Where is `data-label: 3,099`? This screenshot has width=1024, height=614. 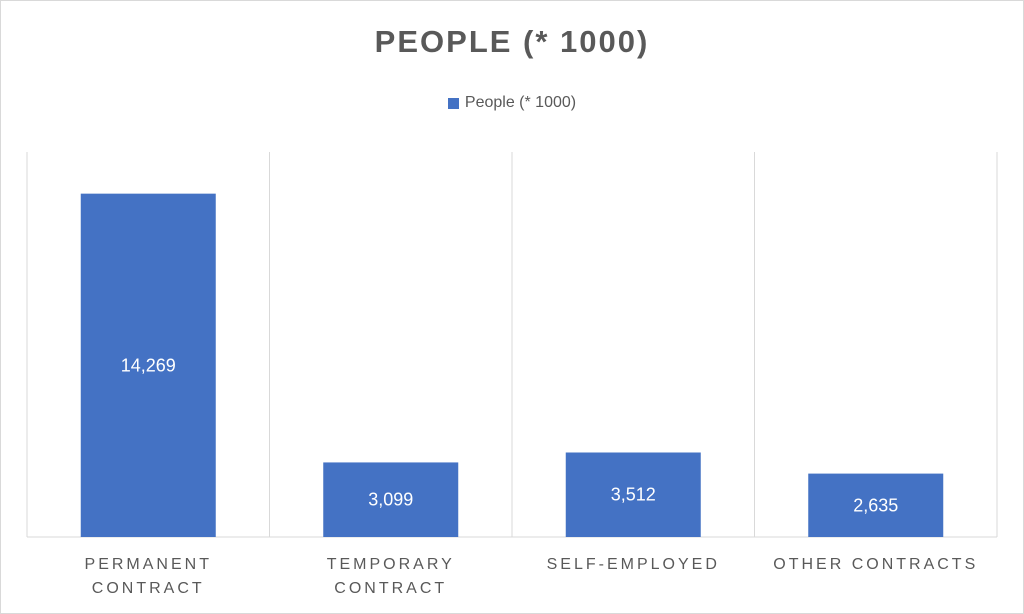
data-label: 3,099 is located at coordinates (390, 500).